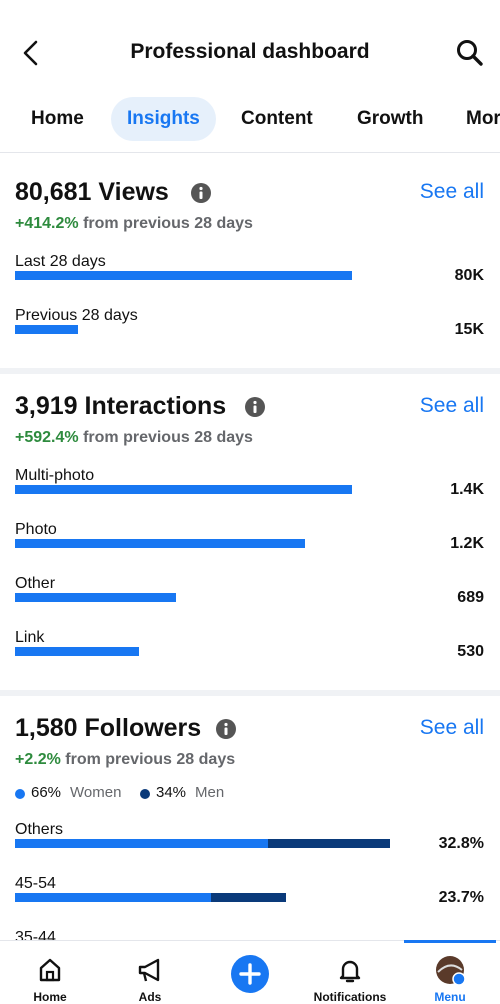 This screenshot has height=1004, width=500. Describe the element at coordinates (467, 543) in the screenshot. I see `row-value: 1.2K` at that location.